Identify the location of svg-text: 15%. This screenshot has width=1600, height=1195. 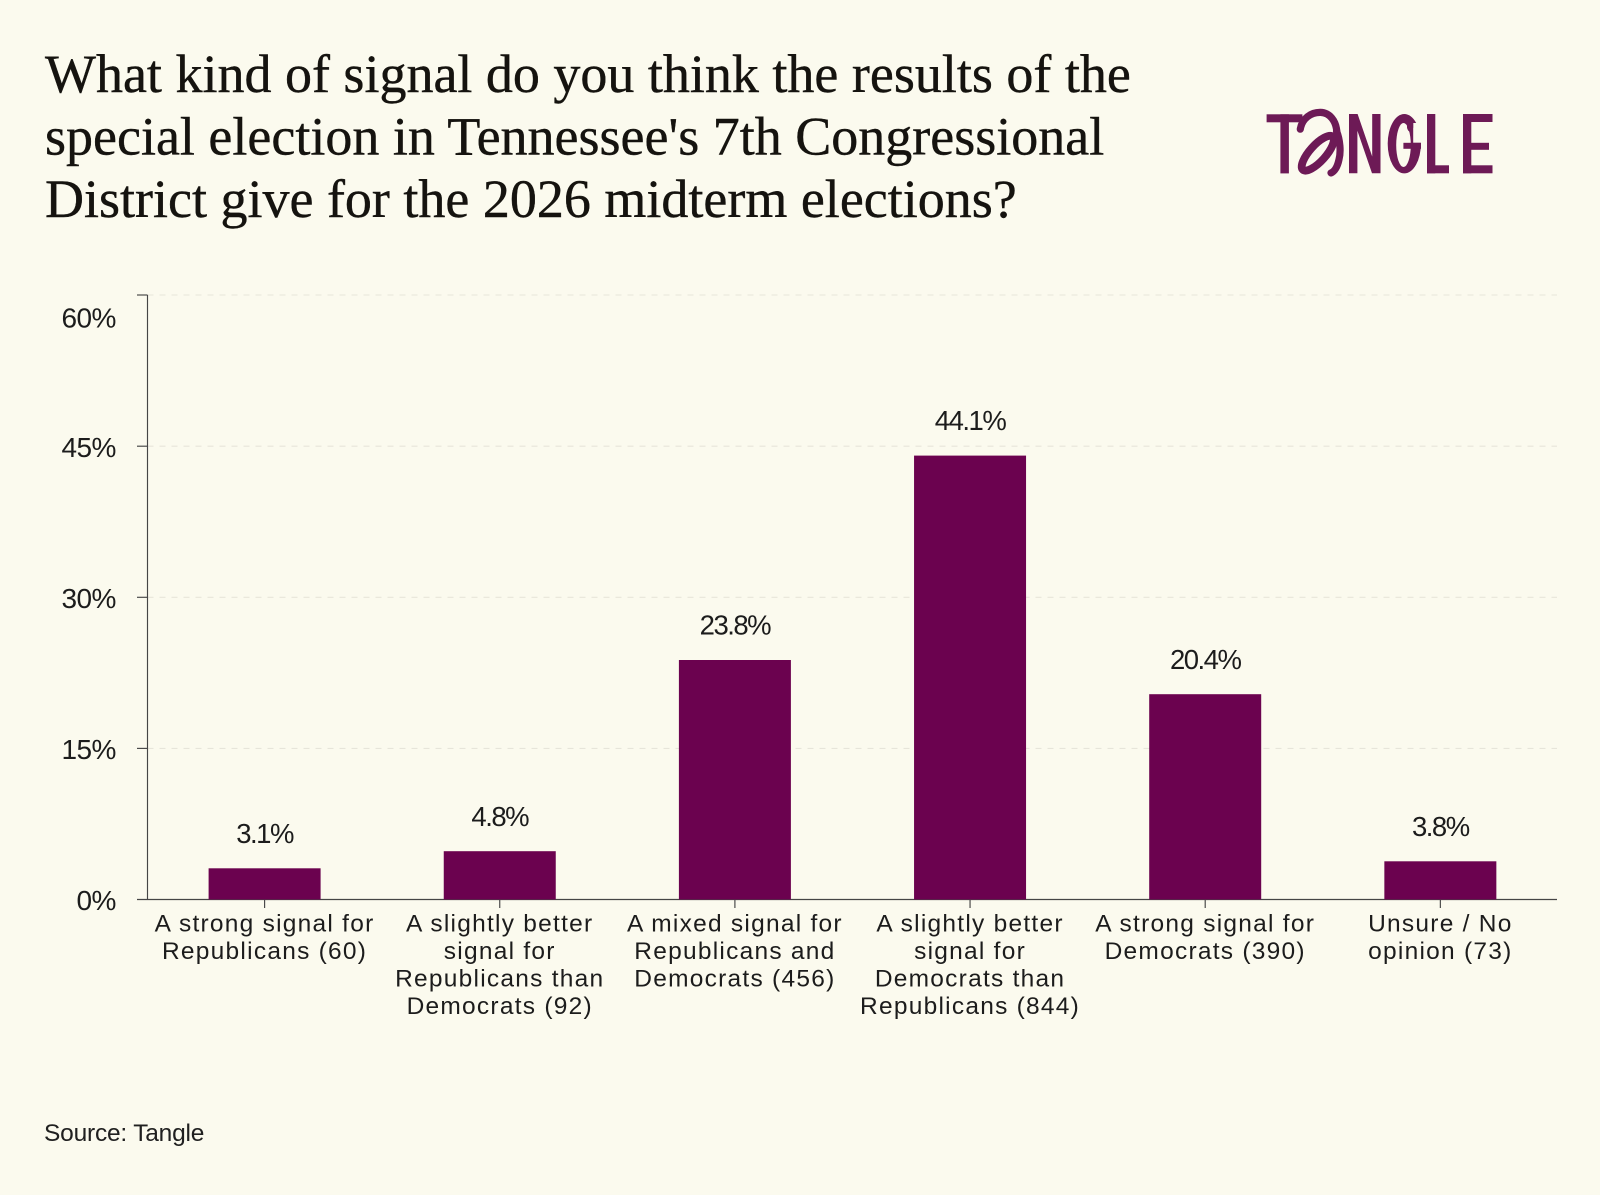
(88, 749).